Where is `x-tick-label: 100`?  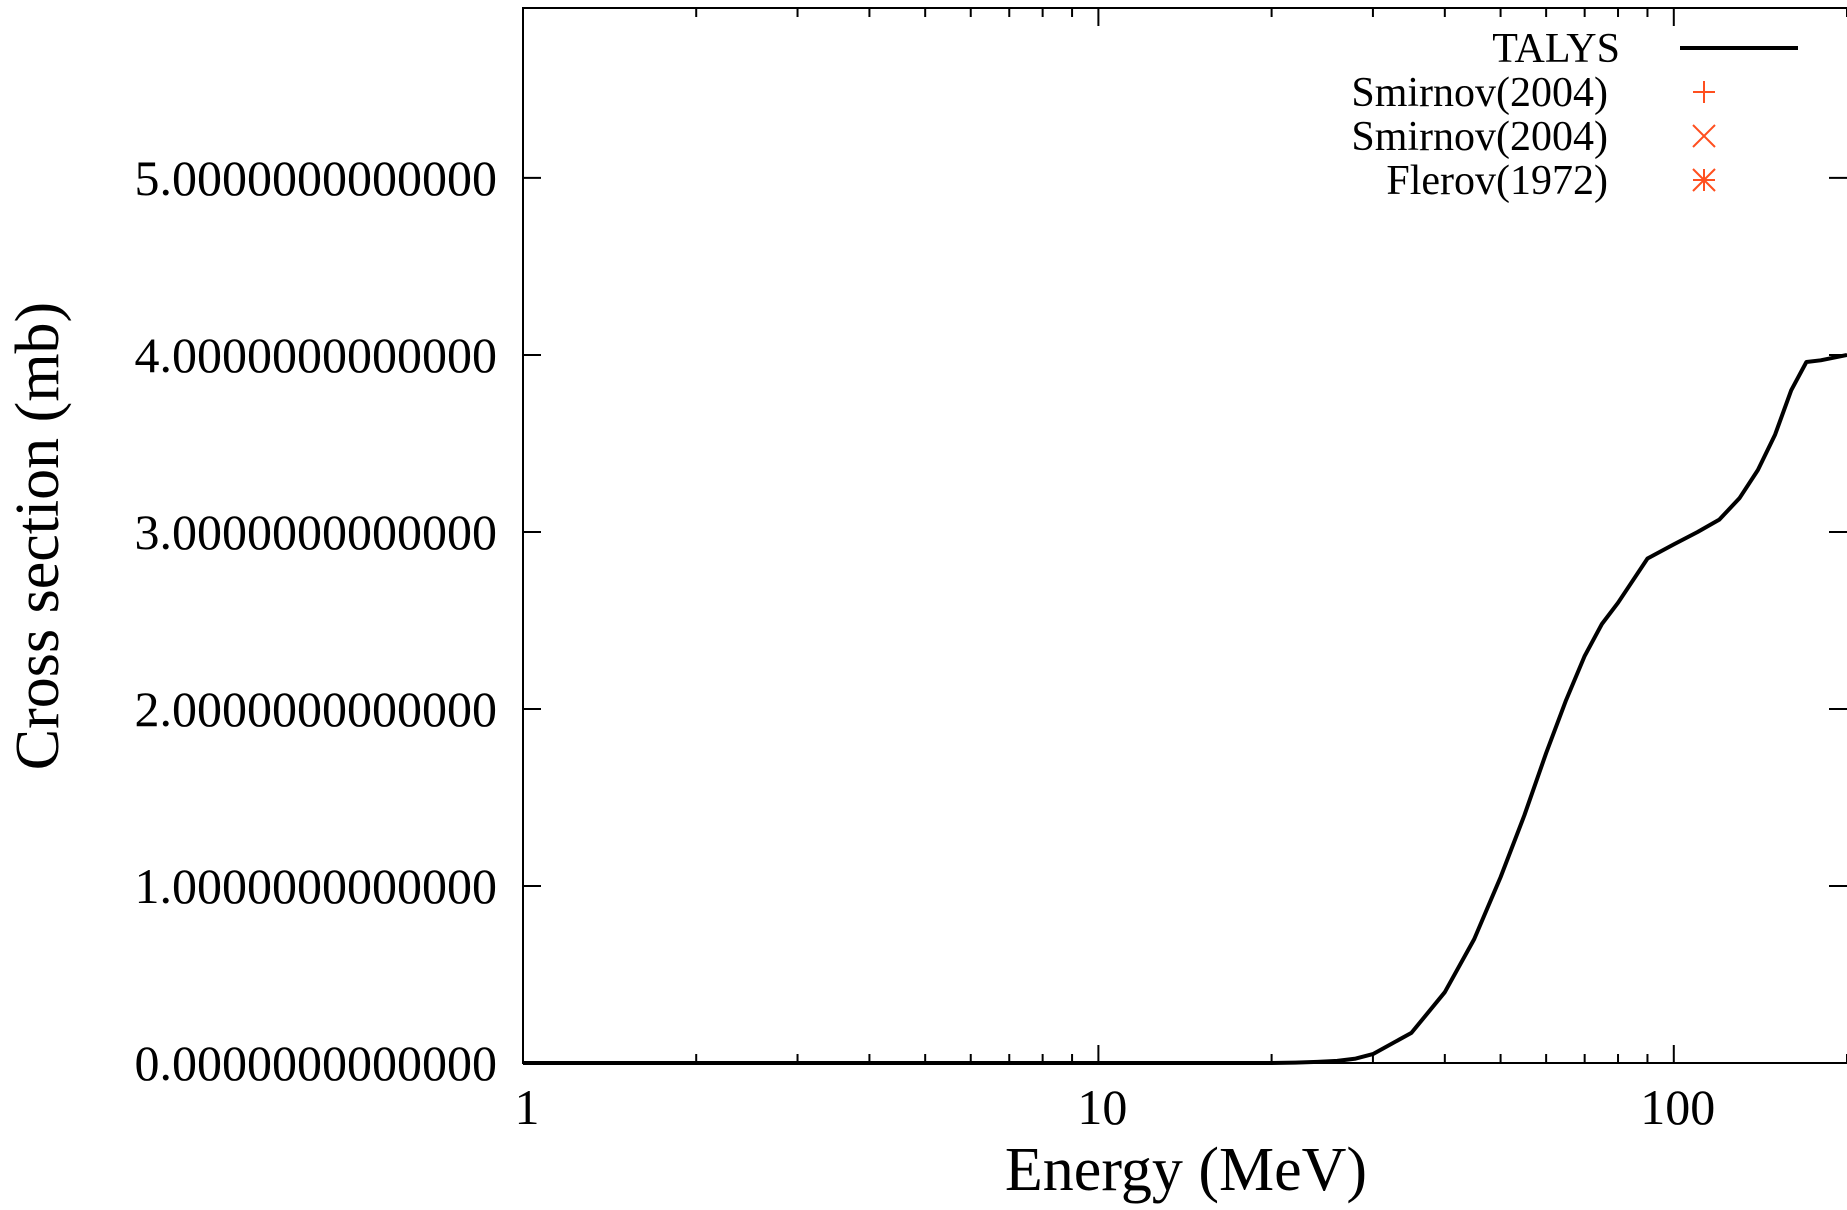
x-tick-label: 100 is located at coordinates (1677, 1107).